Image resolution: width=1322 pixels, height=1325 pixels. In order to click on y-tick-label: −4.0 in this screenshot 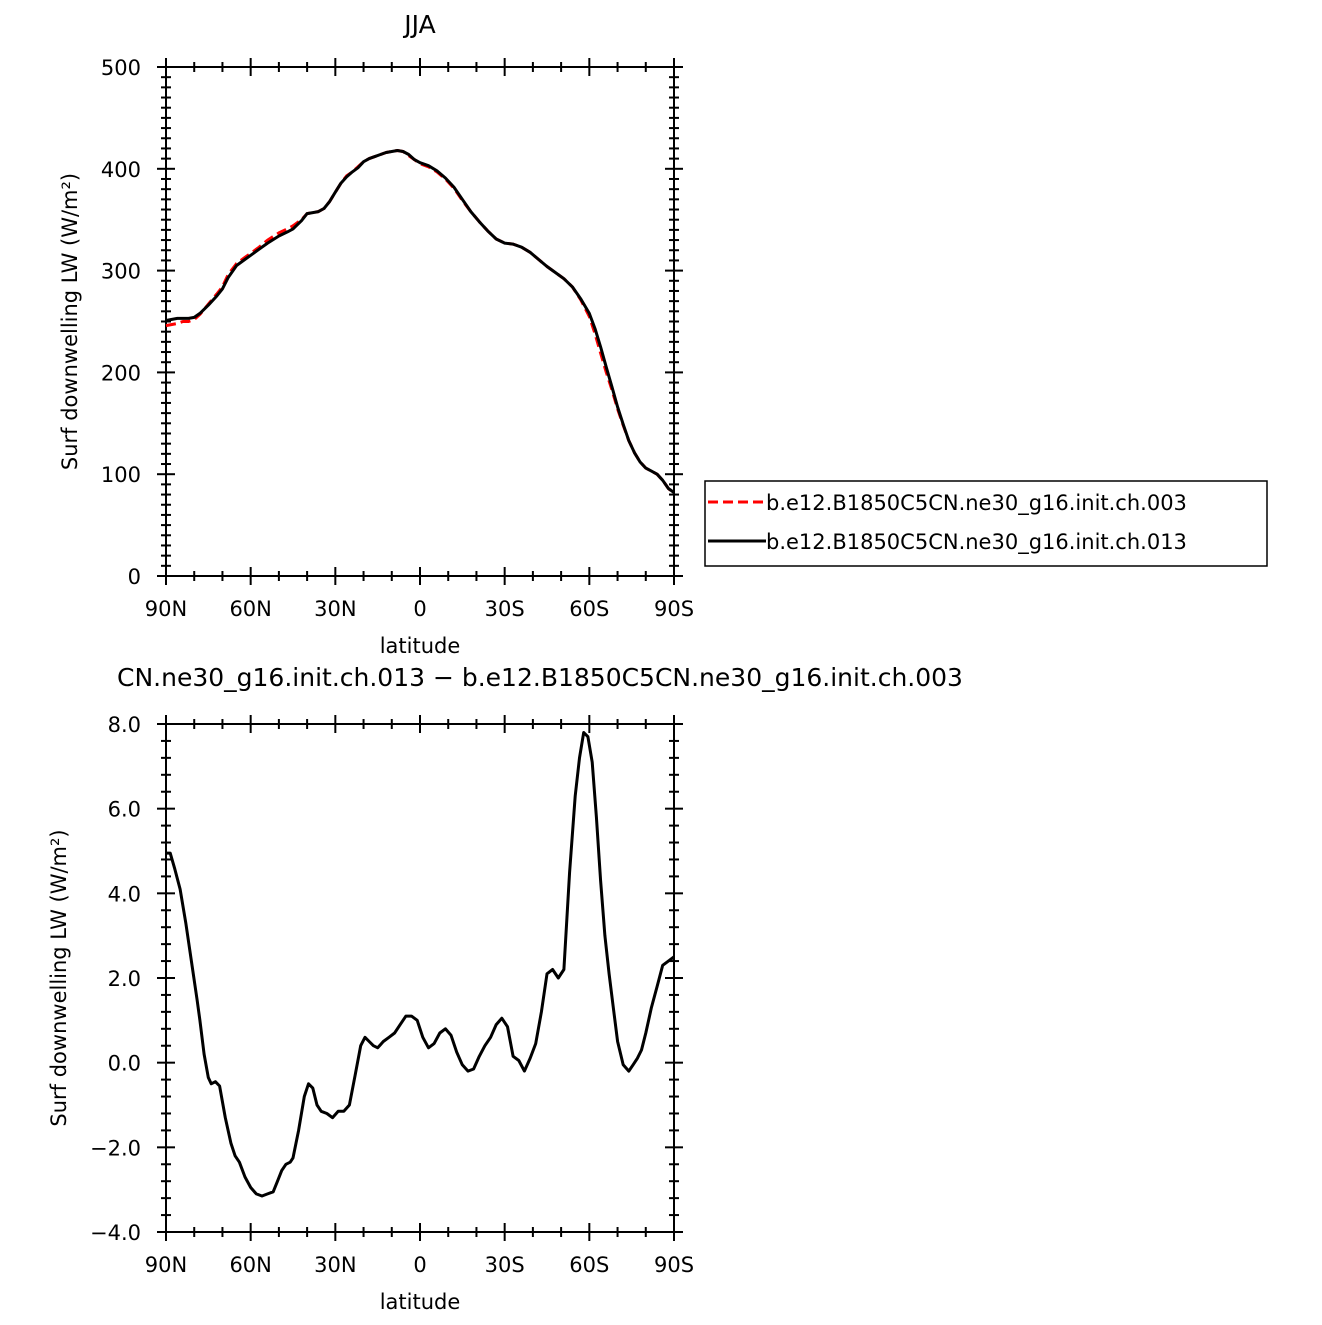, I will do `click(115, 1233)`.